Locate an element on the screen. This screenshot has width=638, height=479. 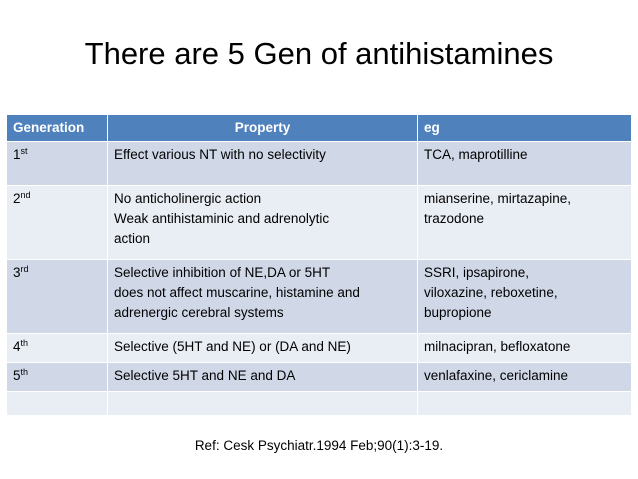
eg-cell: venlafaxine, cericlamine is located at coordinates (524, 377).